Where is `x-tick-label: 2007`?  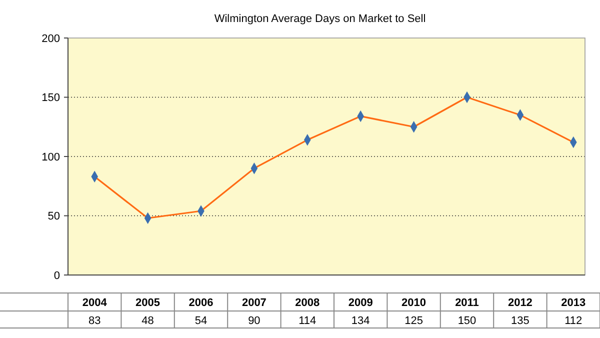 x-tick-label: 2007 is located at coordinates (254, 303).